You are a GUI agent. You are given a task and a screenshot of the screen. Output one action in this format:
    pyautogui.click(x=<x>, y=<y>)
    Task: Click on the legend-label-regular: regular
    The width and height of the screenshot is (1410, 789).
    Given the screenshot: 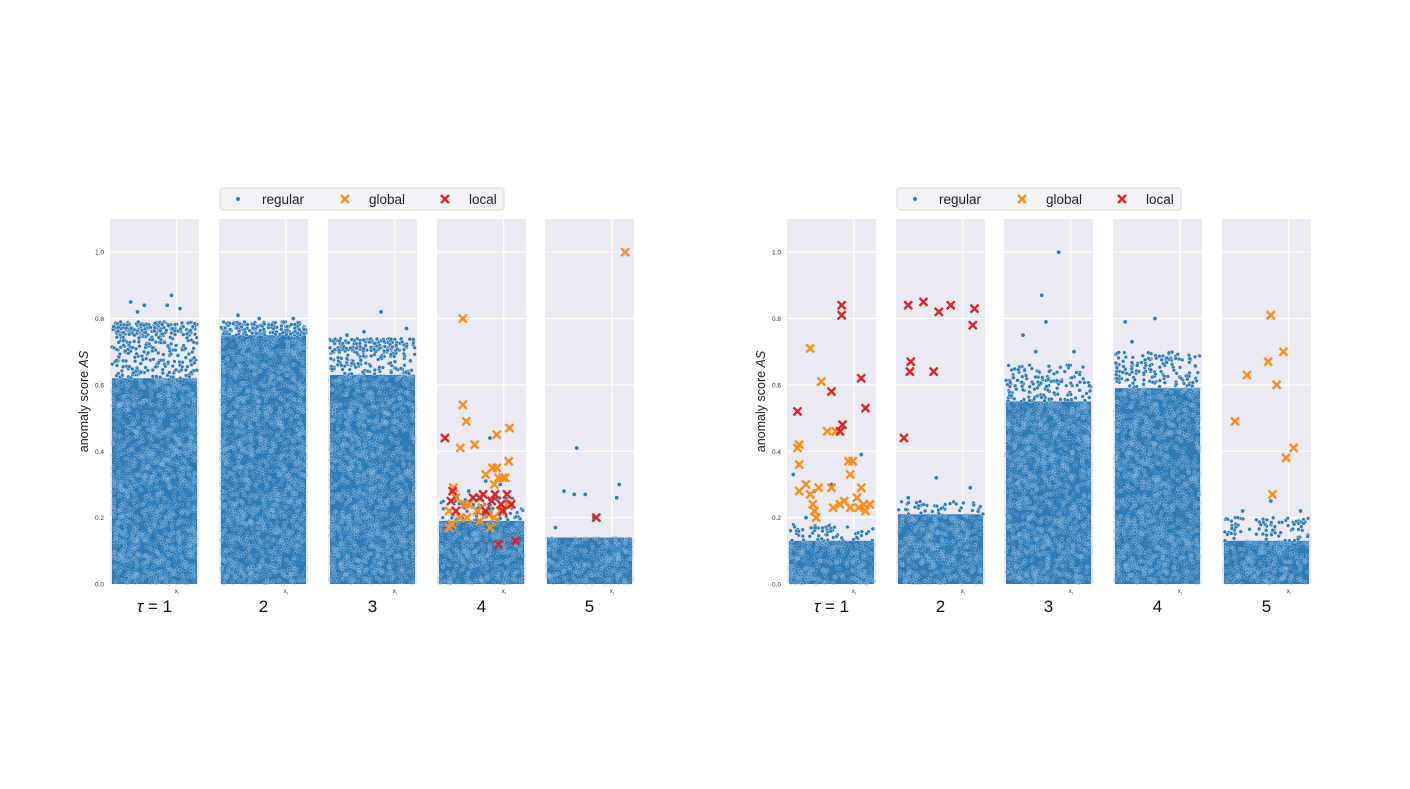 What is the action you would take?
    pyautogui.click(x=283, y=199)
    